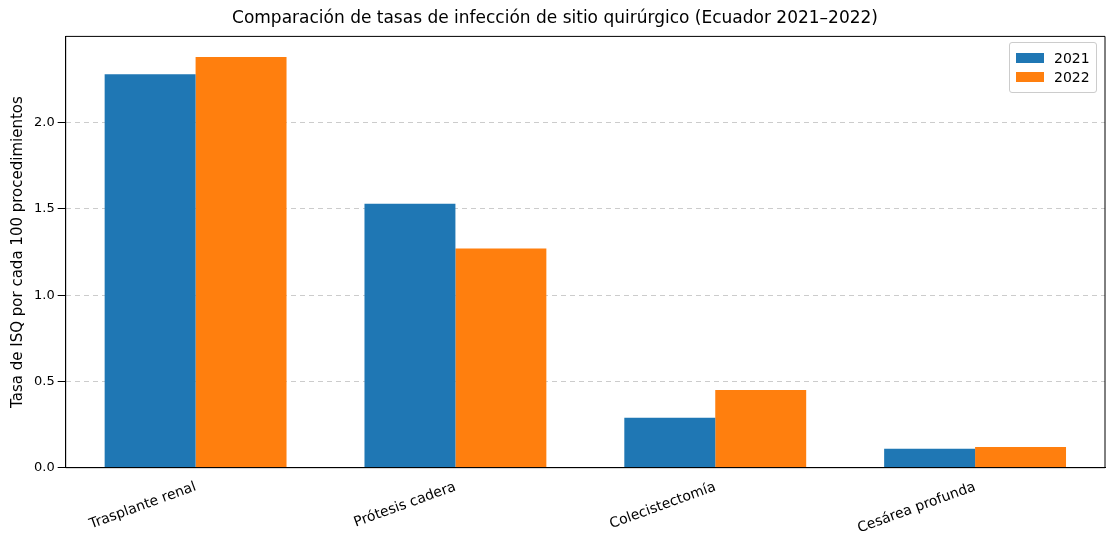 The image size is (1107, 540). Describe the element at coordinates (44, 380) in the screenshot. I see `y-tick-label: 0.5` at that location.